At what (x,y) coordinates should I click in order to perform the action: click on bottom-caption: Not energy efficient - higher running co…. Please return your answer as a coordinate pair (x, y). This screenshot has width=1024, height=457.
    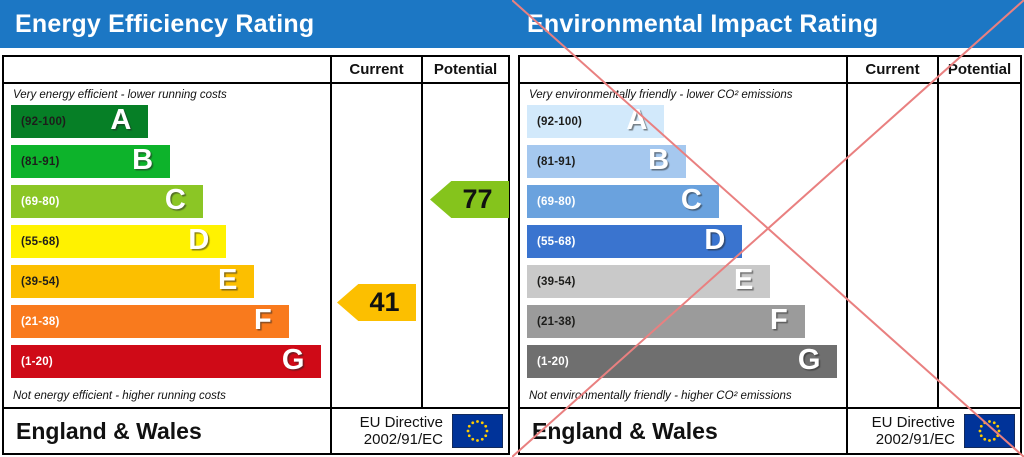
    Looking at the image, I should click on (119, 396).